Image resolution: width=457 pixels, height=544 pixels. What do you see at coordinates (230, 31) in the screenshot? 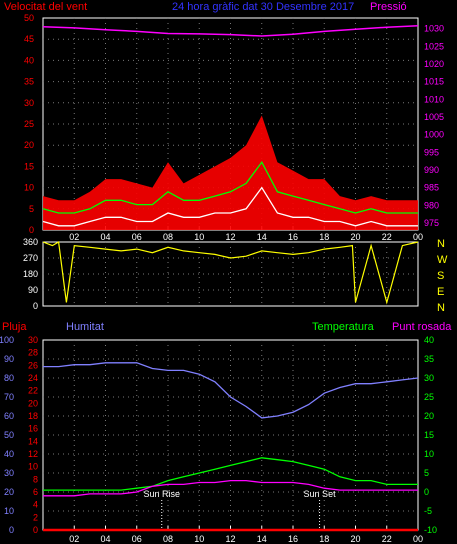
I see `pressure-line` at bounding box center [230, 31].